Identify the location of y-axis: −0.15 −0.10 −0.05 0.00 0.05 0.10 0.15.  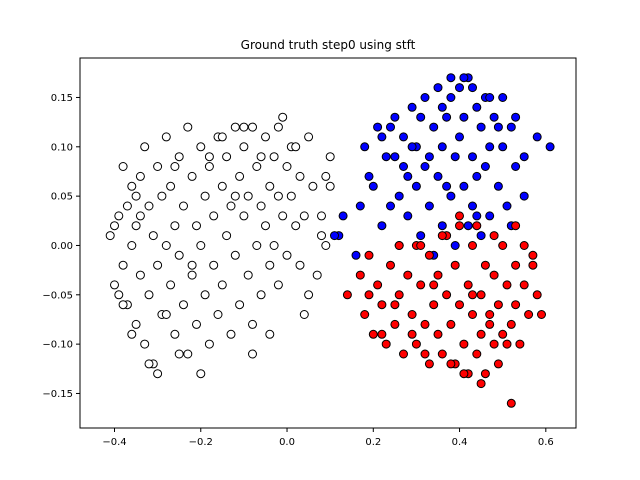
(61, 246).